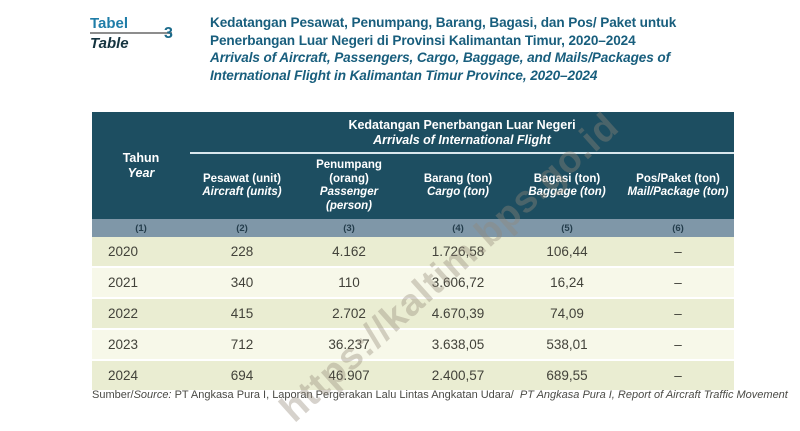 The width and height of the screenshot is (800, 431). I want to click on year-column-header: Tahun Year, so click(141, 165).